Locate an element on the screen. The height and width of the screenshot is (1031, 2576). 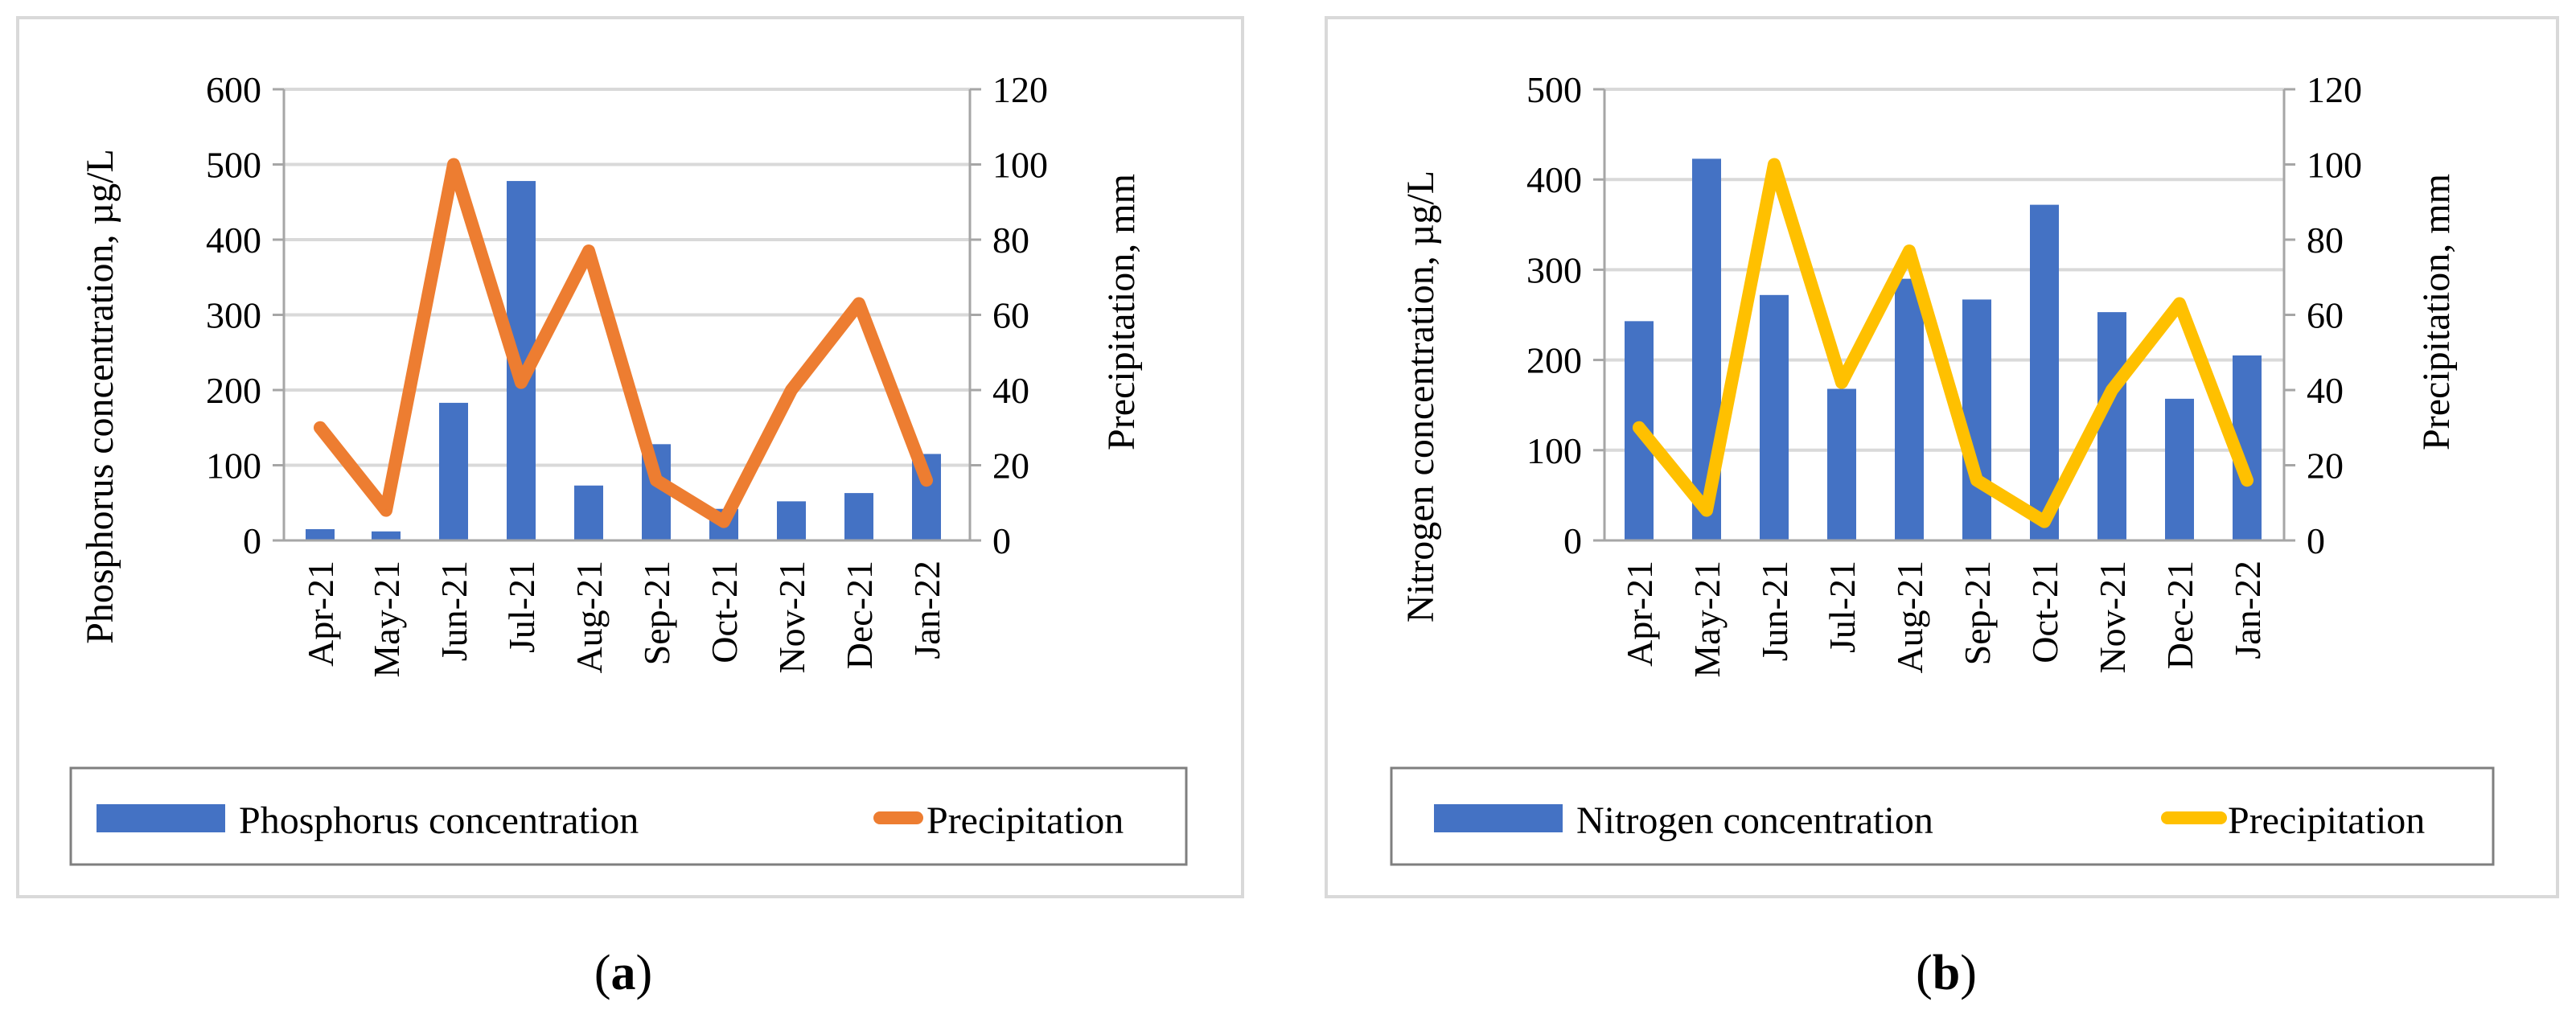
panel-label-letter: a is located at coordinates (623, 973).